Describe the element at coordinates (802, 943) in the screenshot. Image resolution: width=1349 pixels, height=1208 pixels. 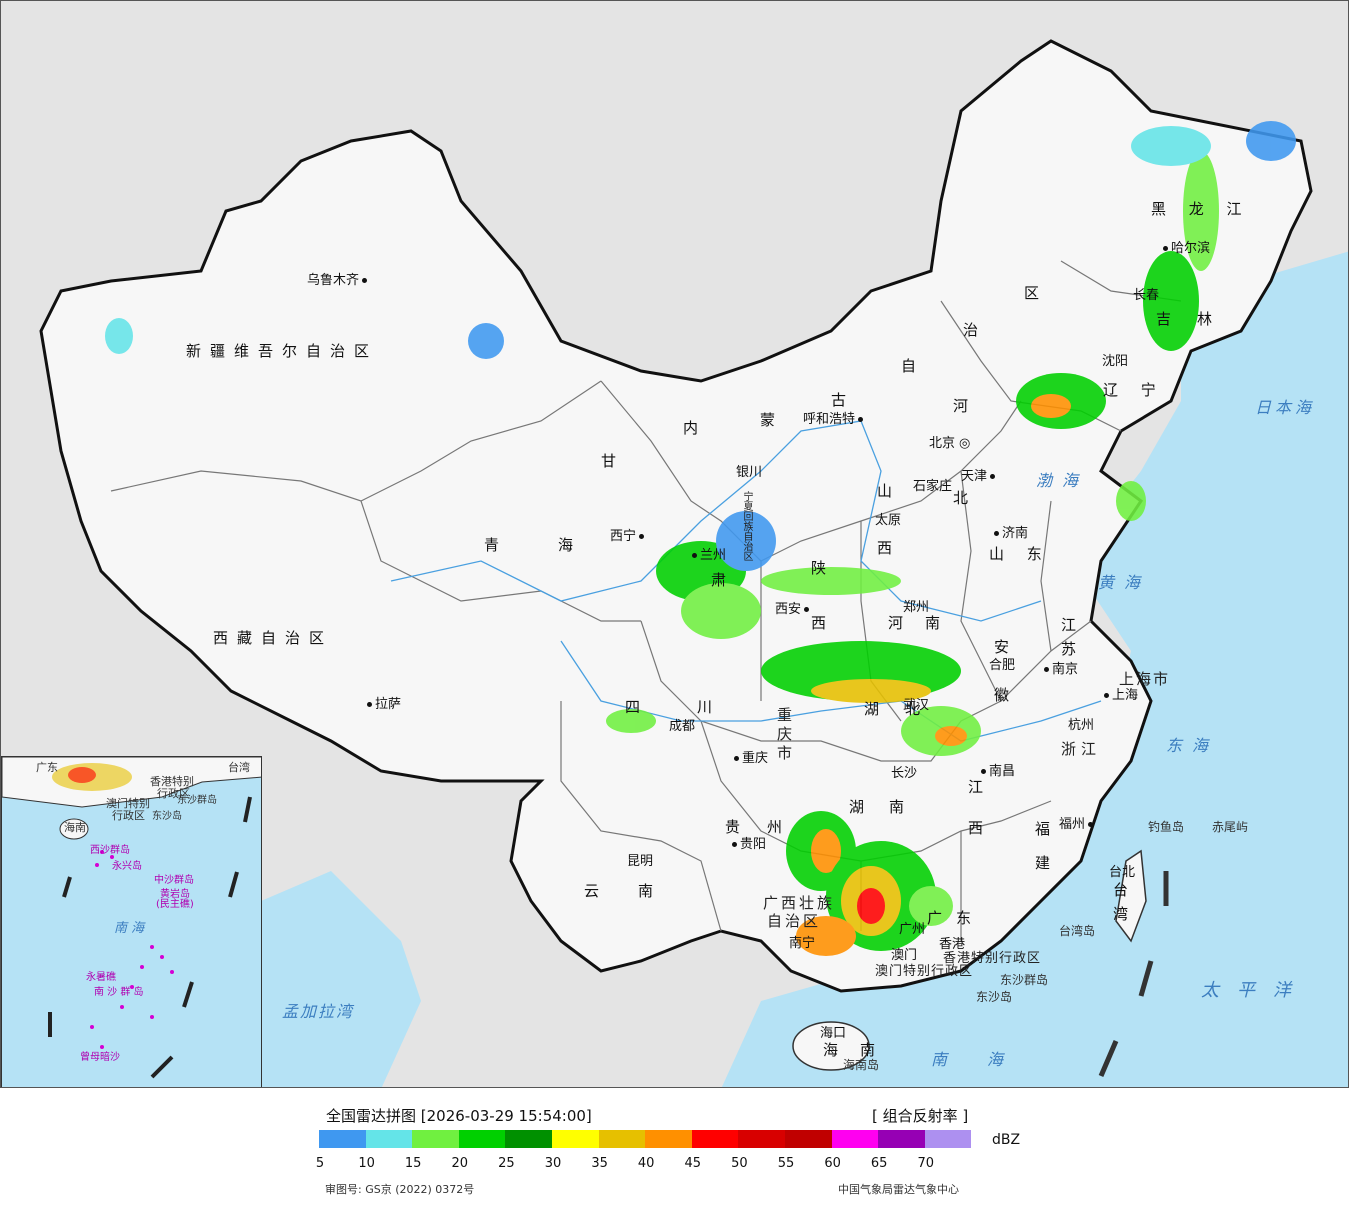
I see `city-nanning: 南宁` at that location.